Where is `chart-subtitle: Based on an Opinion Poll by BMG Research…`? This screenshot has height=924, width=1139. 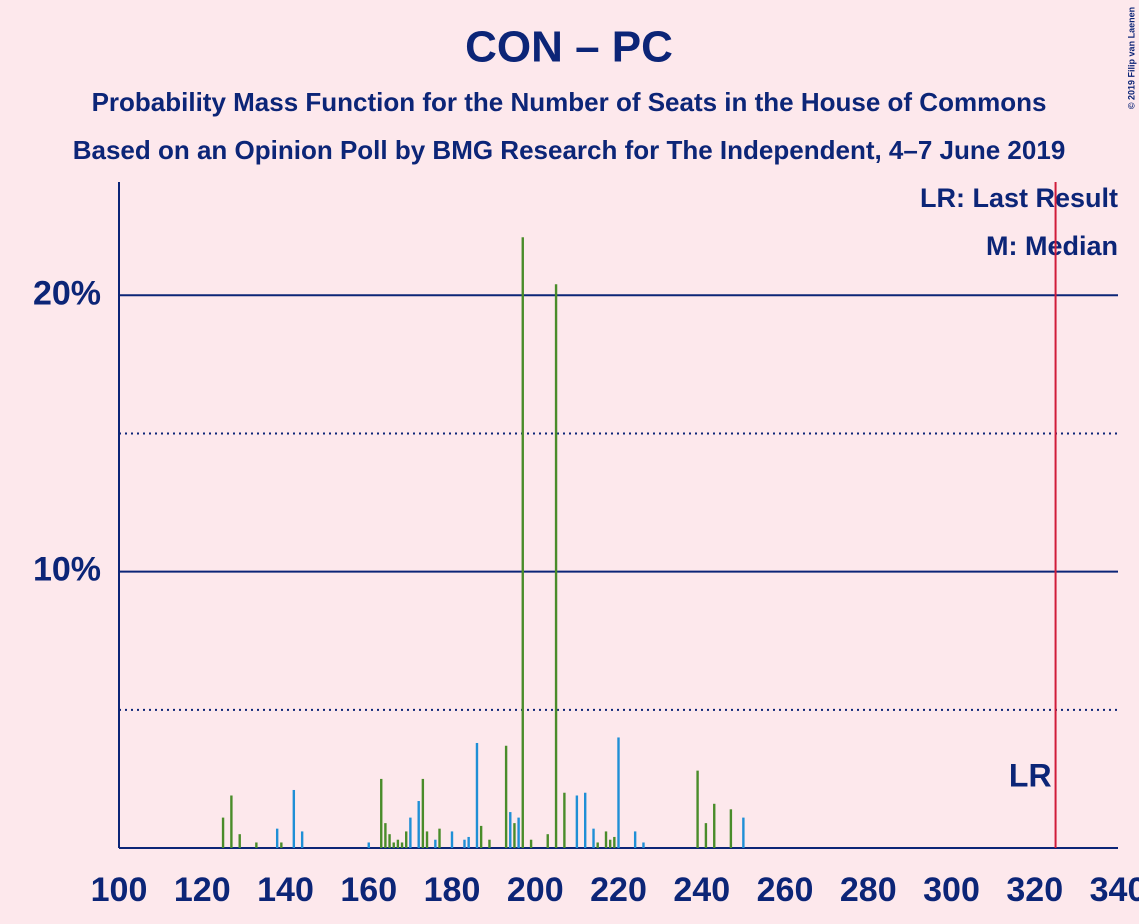
chart-subtitle: Based on an Opinion Poll by BMG Research… is located at coordinates (569, 150).